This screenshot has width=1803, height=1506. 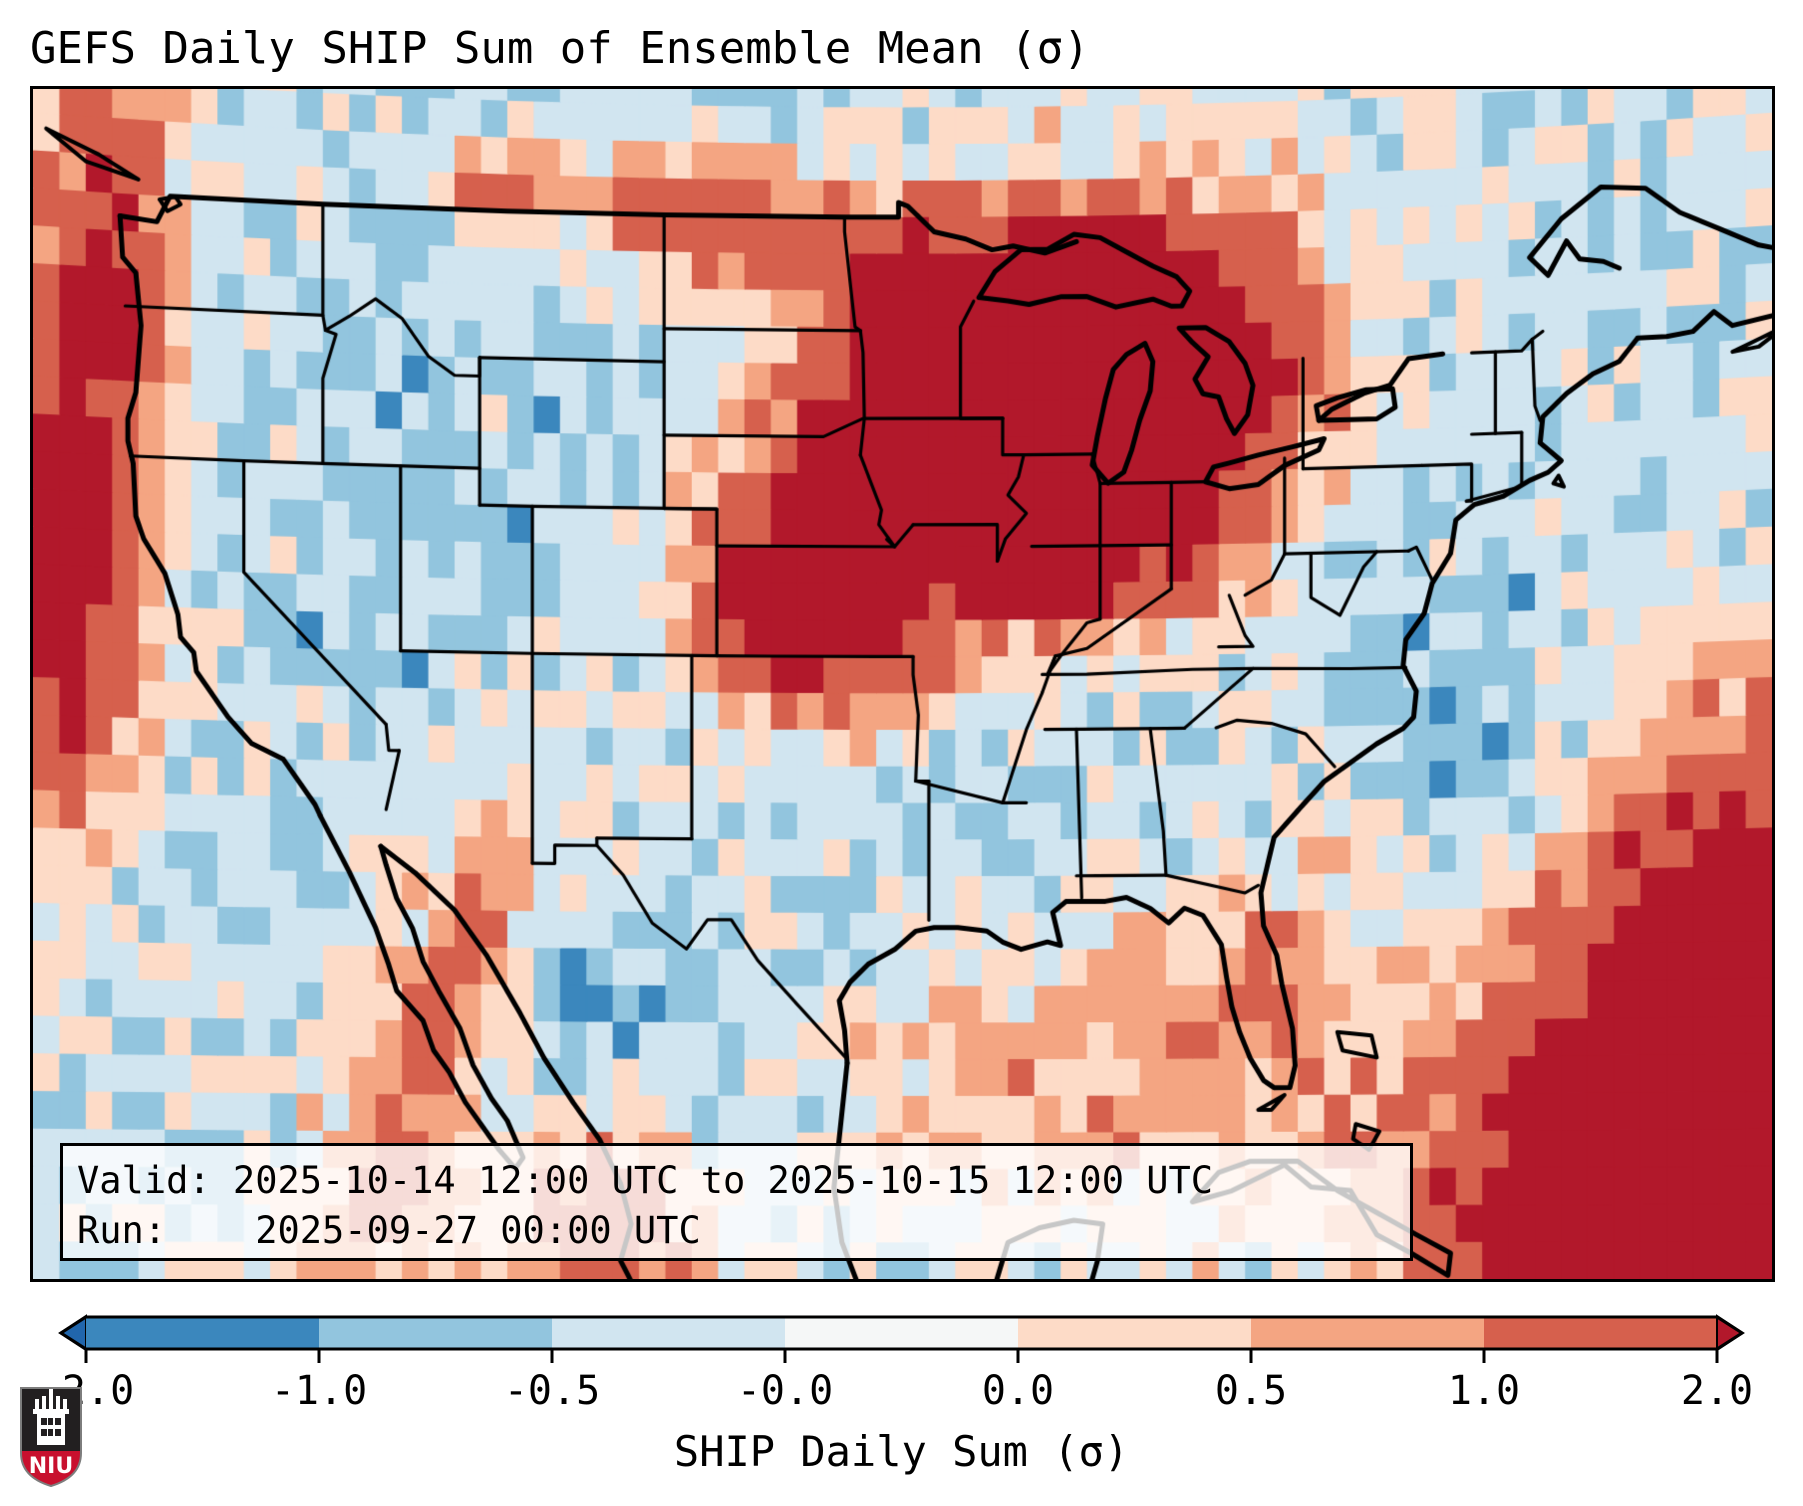 I want to click on page-title: GEFS Daily SHIP Sum of Ensemble Mean (σ), so click(x=560, y=48).